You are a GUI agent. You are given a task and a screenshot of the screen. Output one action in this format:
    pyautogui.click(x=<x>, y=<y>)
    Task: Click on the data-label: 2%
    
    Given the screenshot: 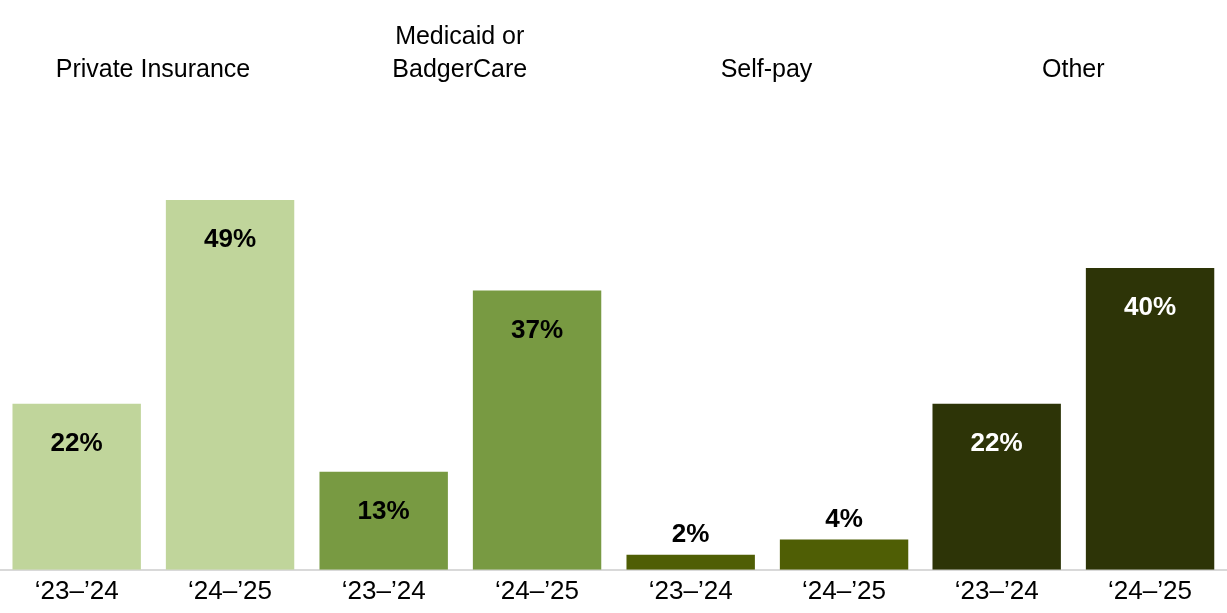 What is the action you would take?
    pyautogui.click(x=690, y=532)
    